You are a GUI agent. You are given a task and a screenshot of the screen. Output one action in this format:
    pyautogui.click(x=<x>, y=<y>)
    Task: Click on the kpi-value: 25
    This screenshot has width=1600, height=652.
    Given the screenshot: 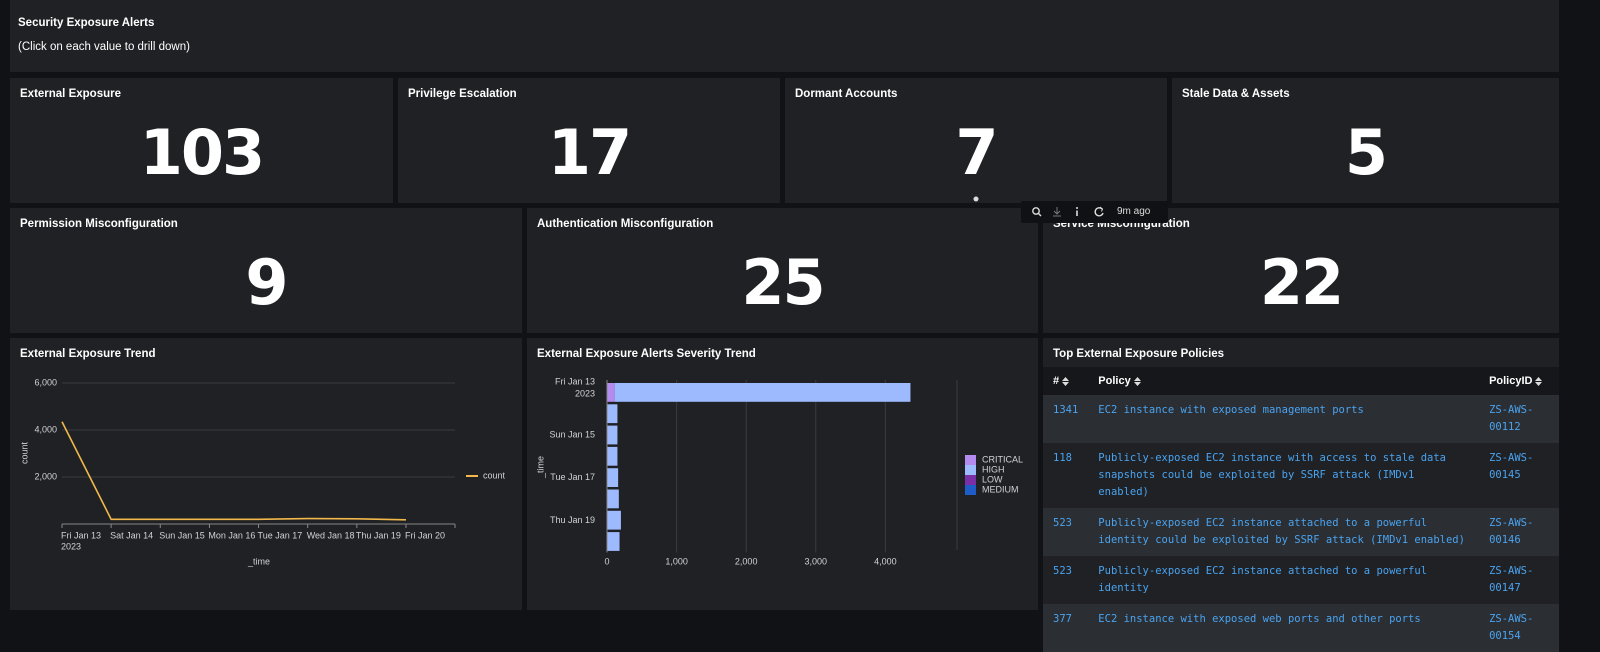 What is the action you would take?
    pyautogui.click(x=783, y=282)
    